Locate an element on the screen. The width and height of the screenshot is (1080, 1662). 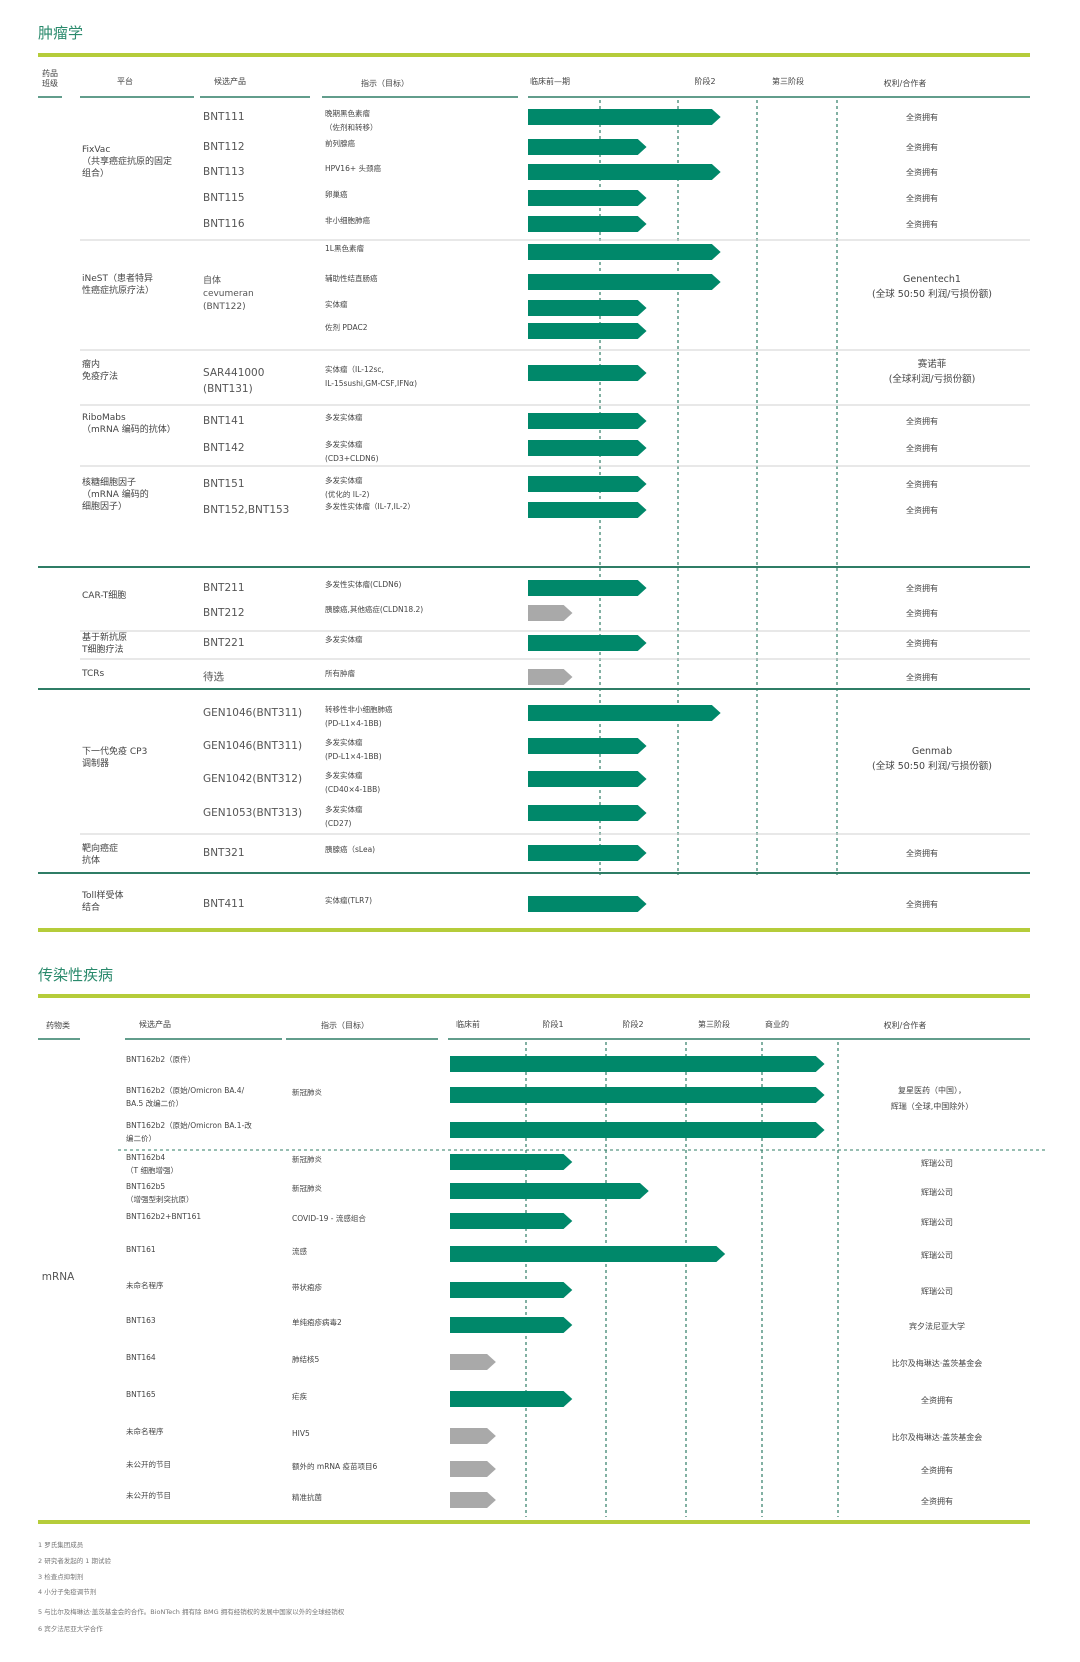
product-label: 未命名程序 is located at coordinates (145, 1285).